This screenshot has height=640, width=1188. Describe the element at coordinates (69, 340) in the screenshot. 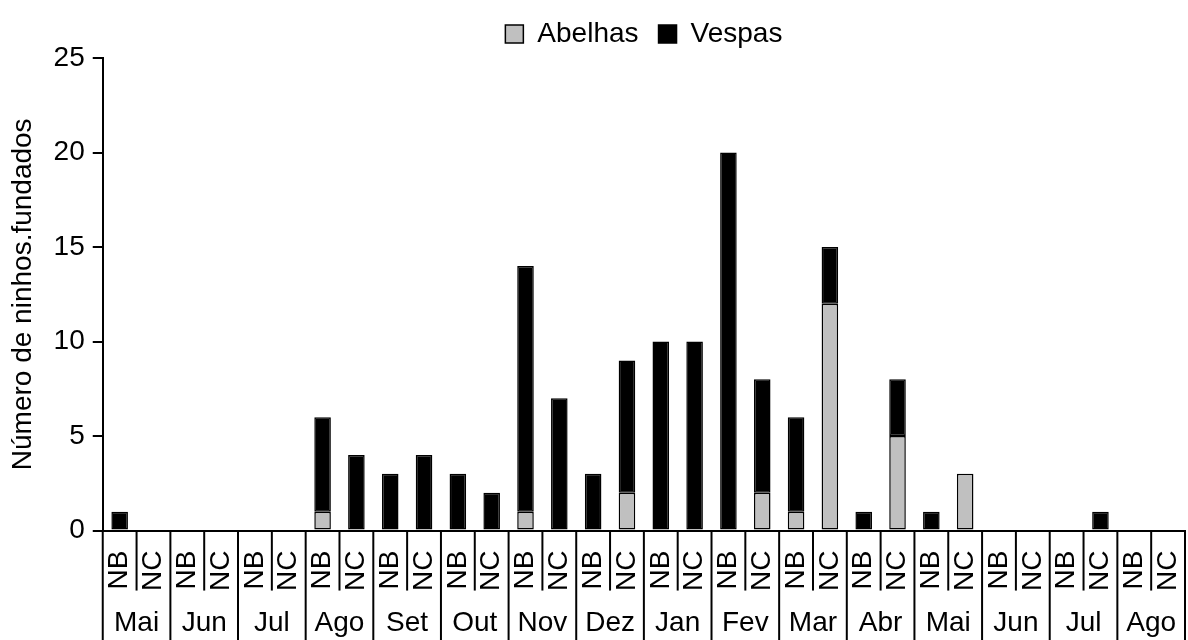

I see `y-tick-label: 10` at that location.